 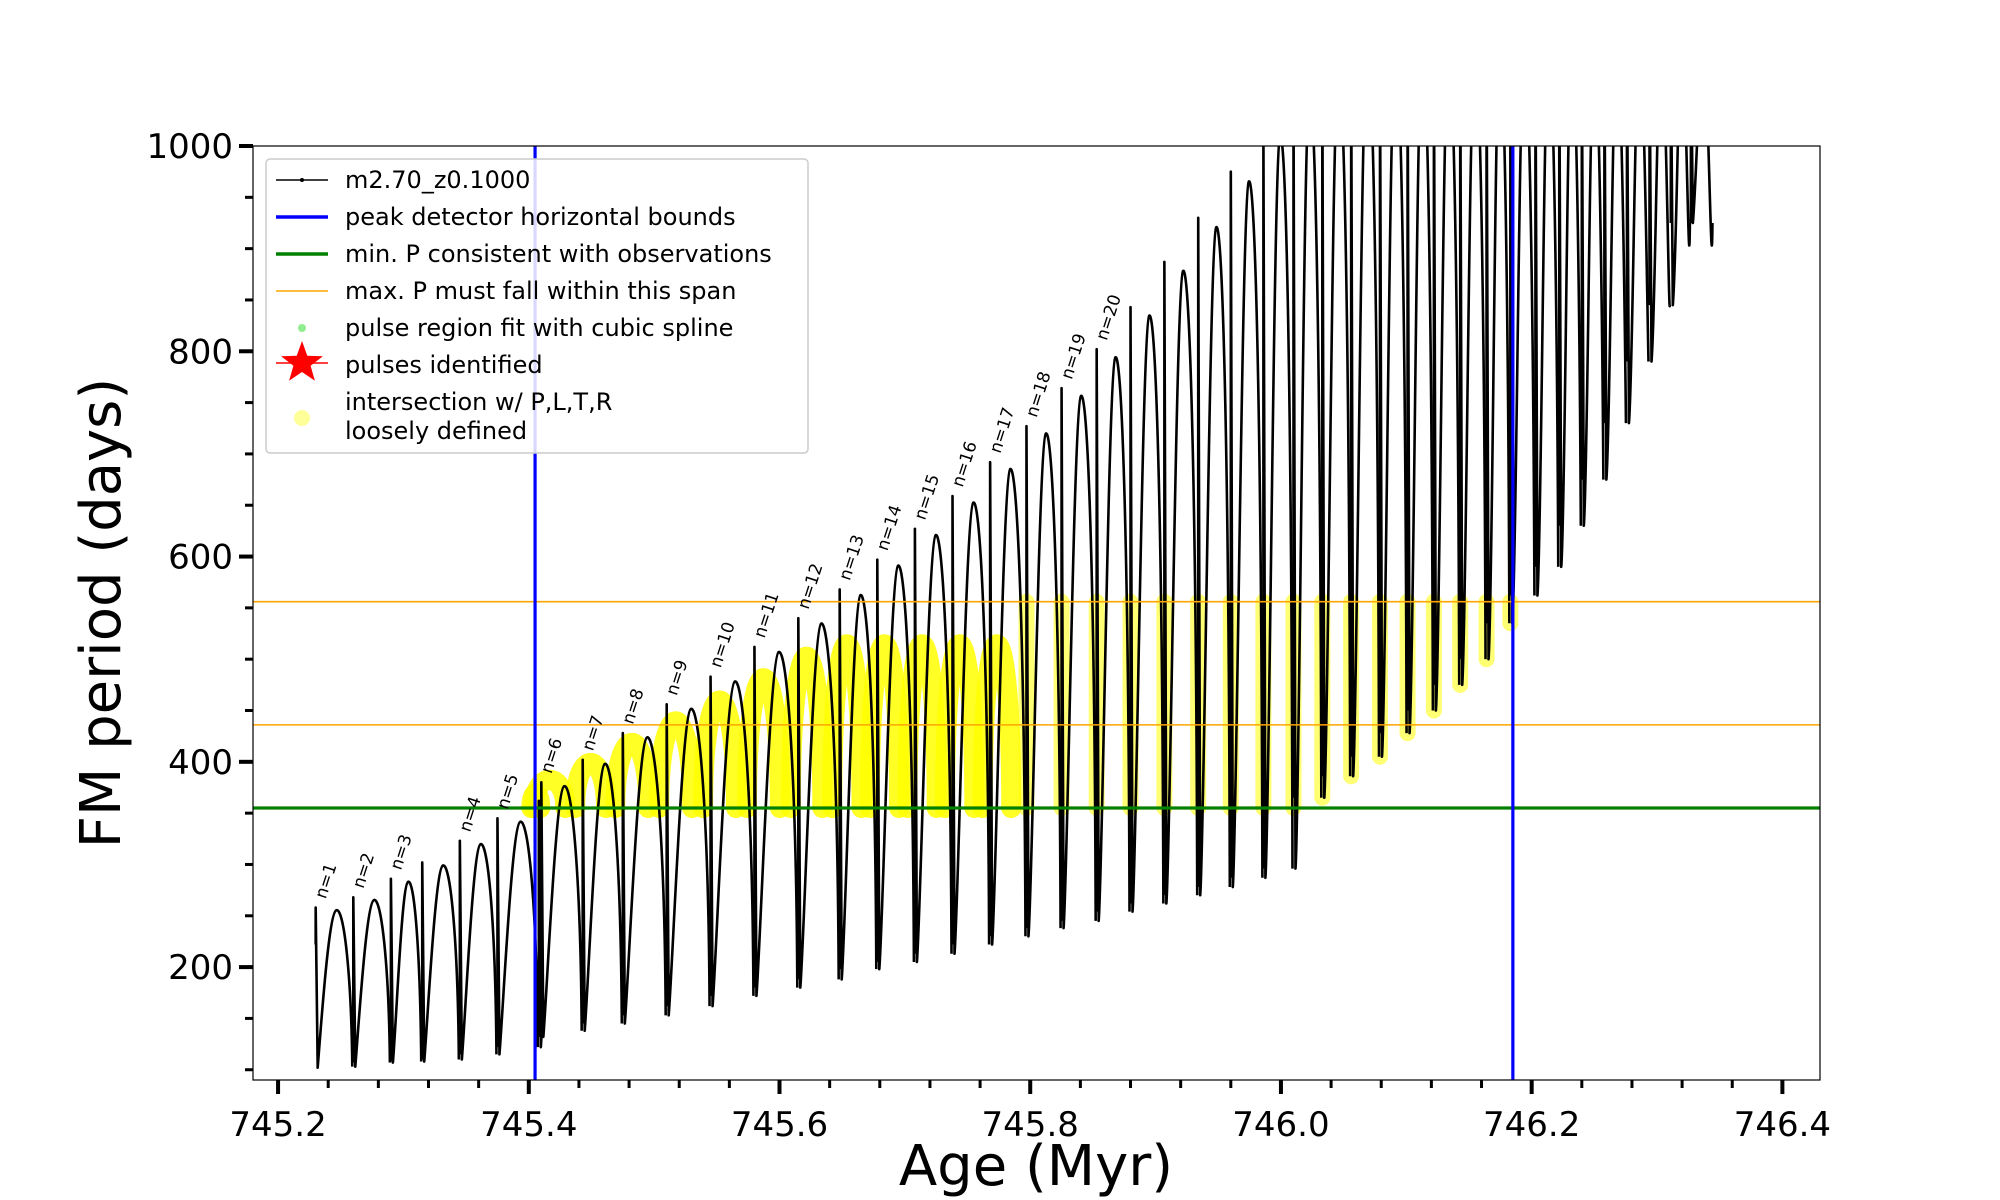 I want to click on legend-label: max. P must fall within this span, so click(x=540, y=291).